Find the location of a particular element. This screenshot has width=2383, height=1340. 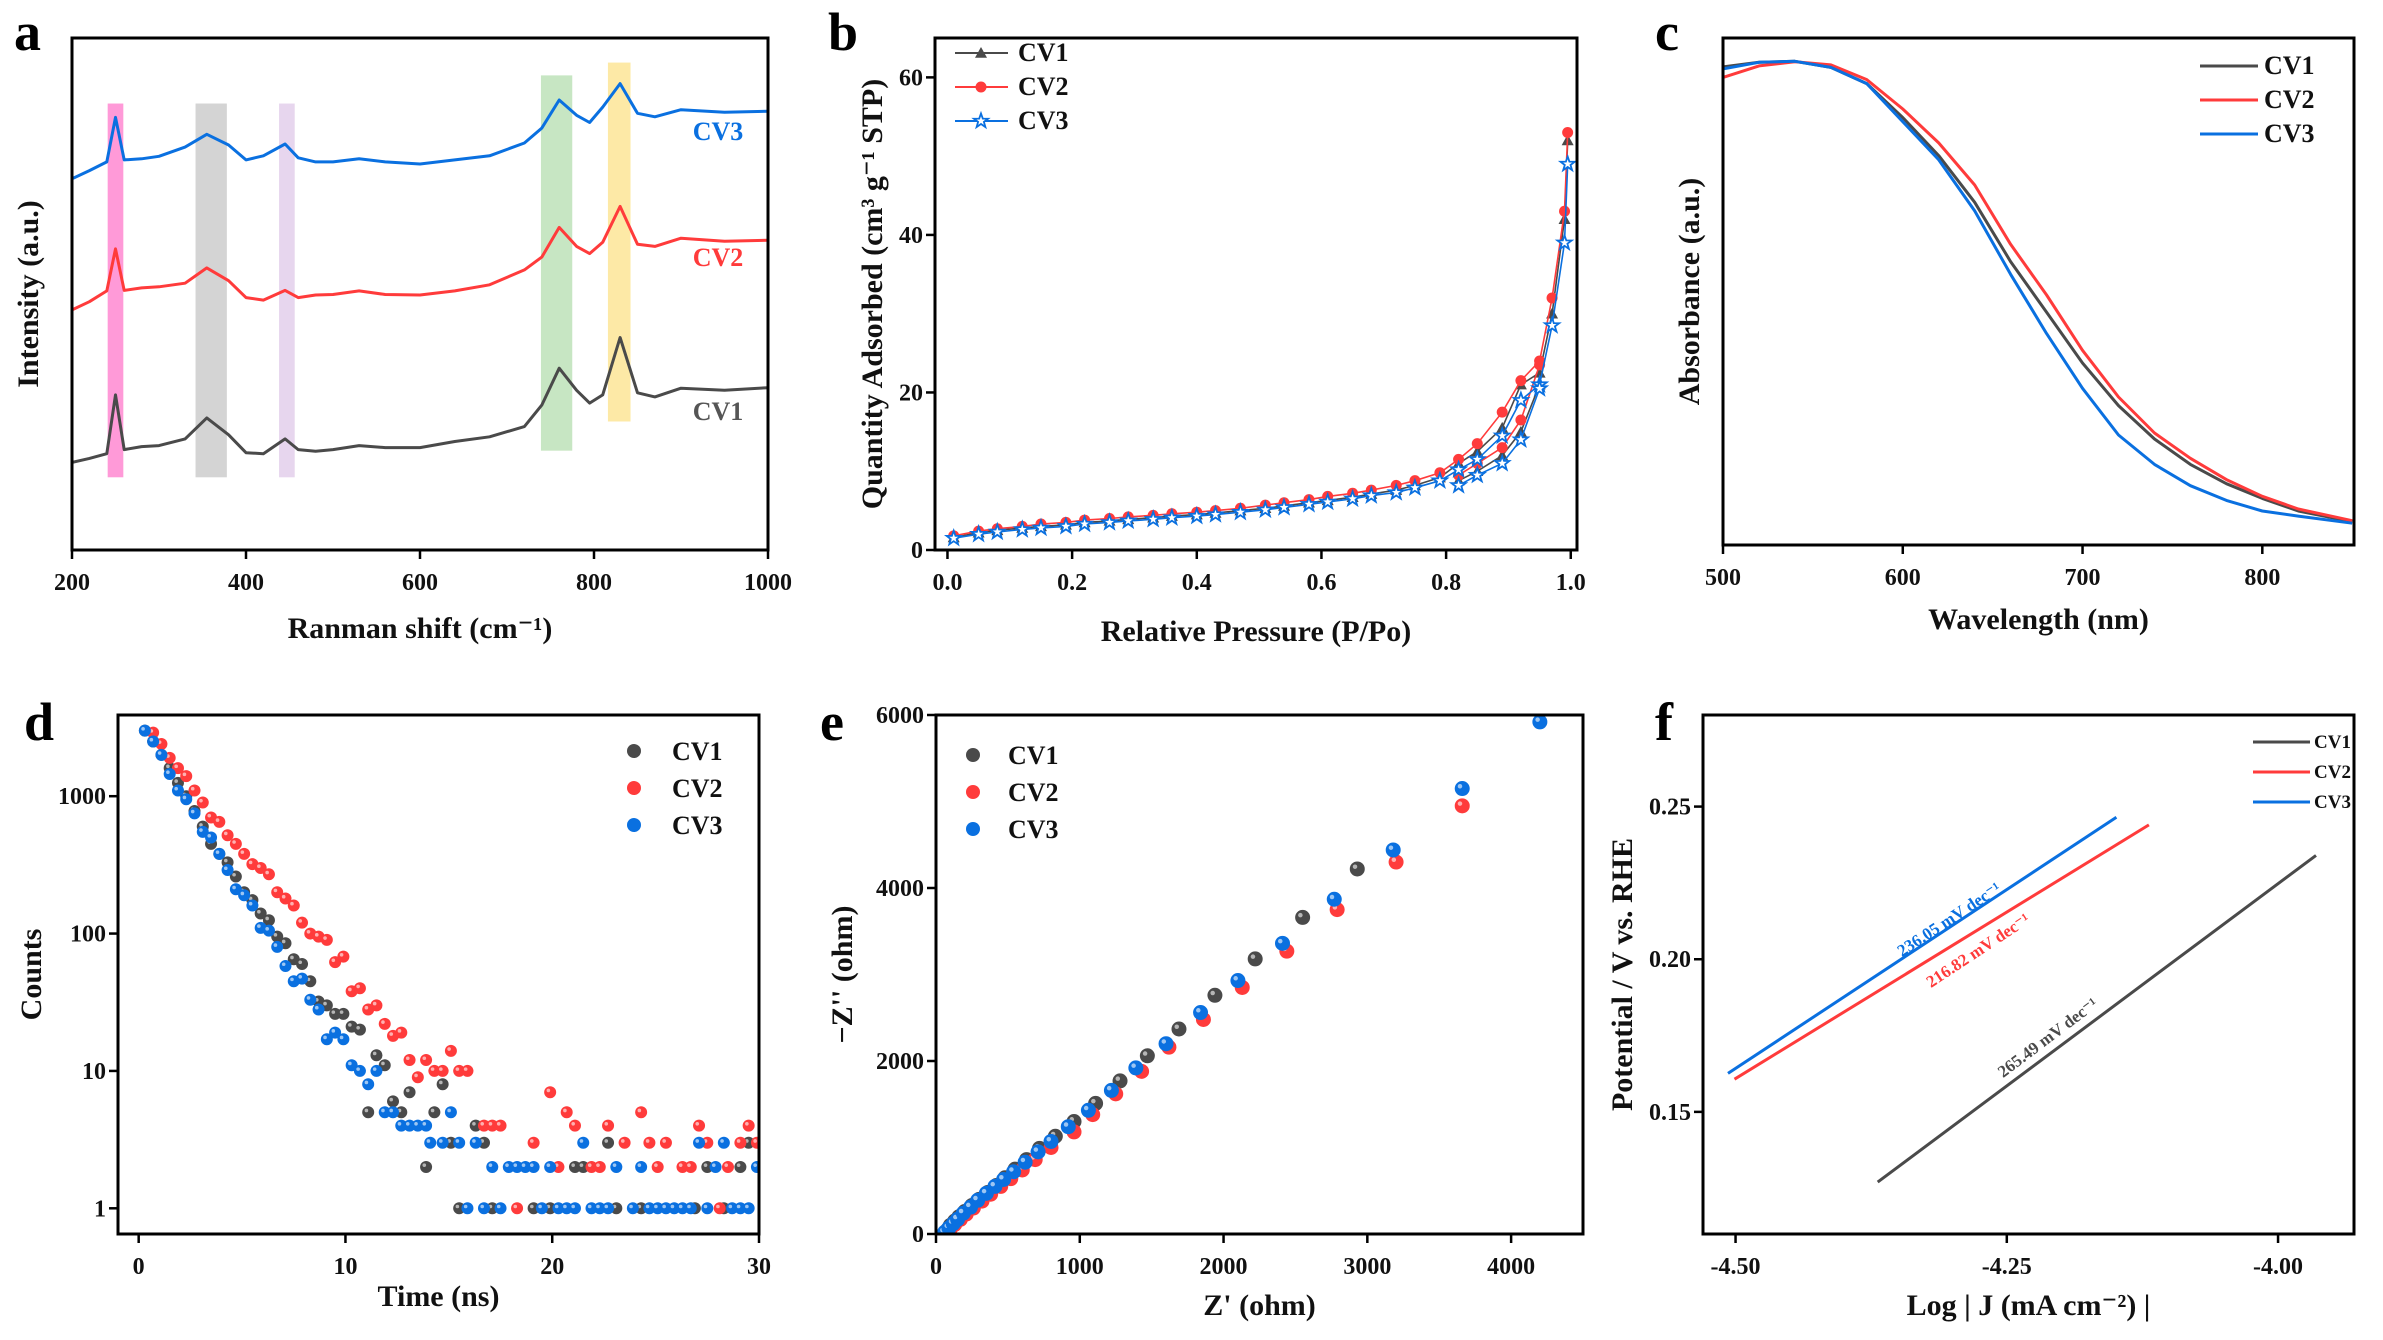

x-tick-label: 20 is located at coordinates (552, 1267).